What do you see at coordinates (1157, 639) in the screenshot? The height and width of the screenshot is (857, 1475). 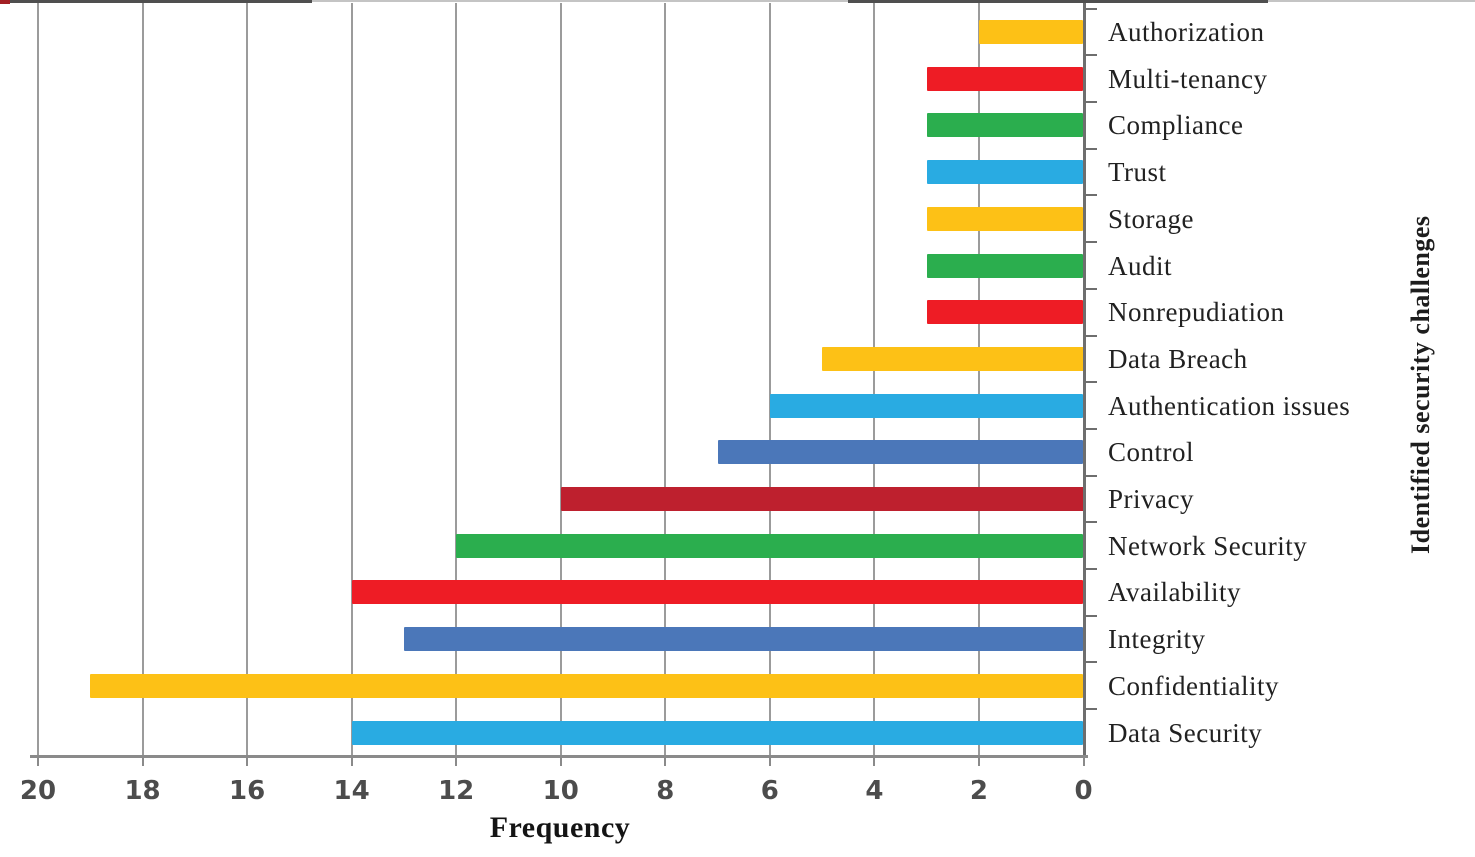 I see `category-label-integrity: Integrity` at bounding box center [1157, 639].